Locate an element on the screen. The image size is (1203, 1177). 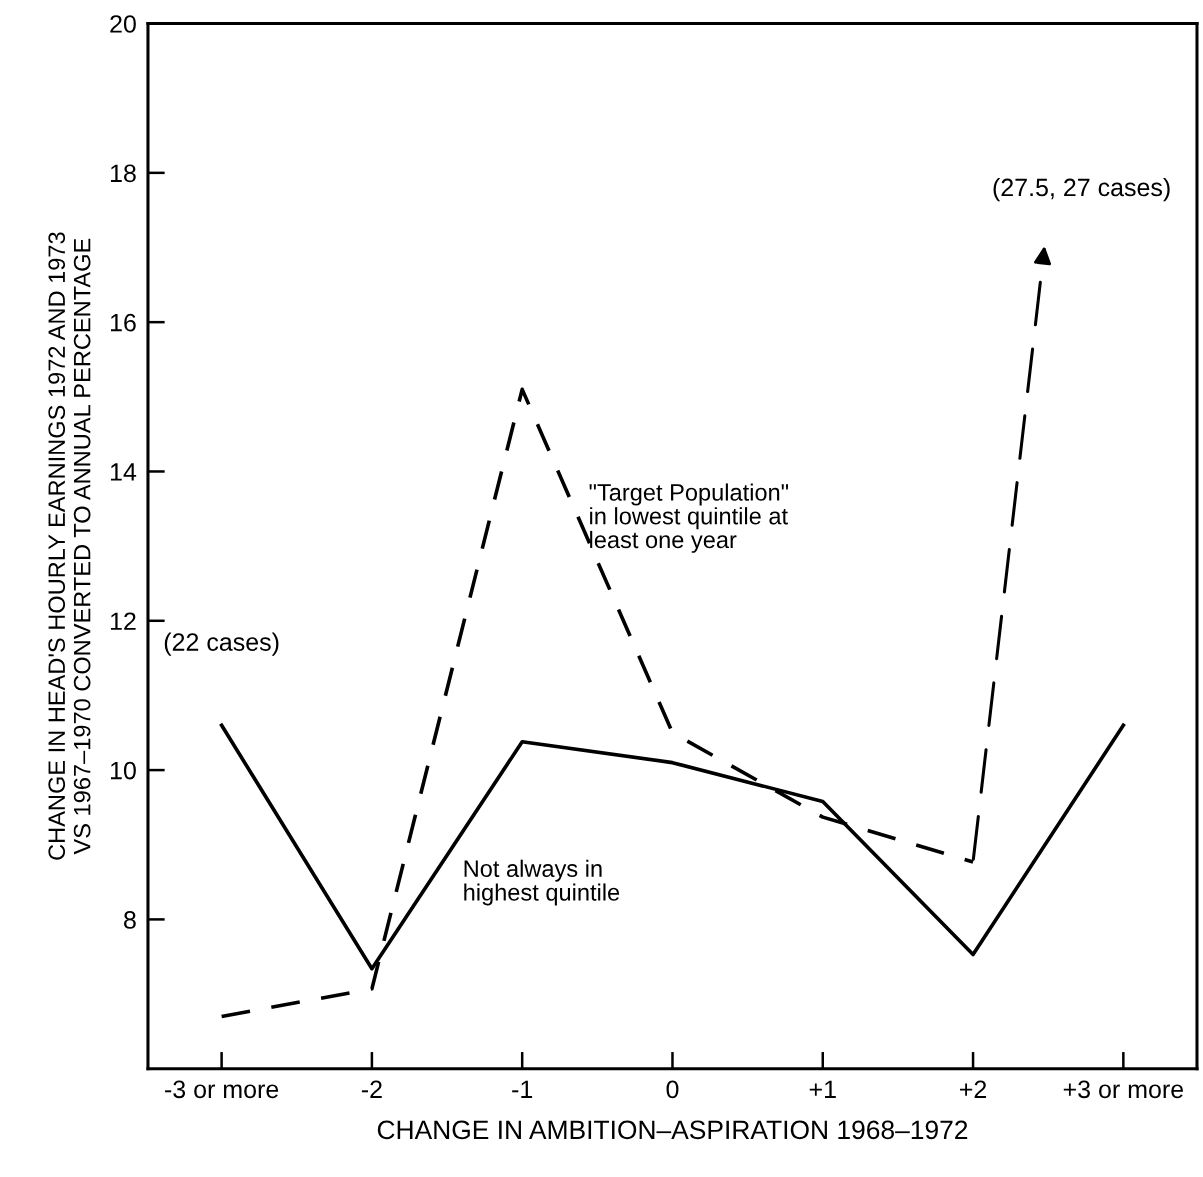
y-tick-label: 20 is located at coordinates (123, 24).